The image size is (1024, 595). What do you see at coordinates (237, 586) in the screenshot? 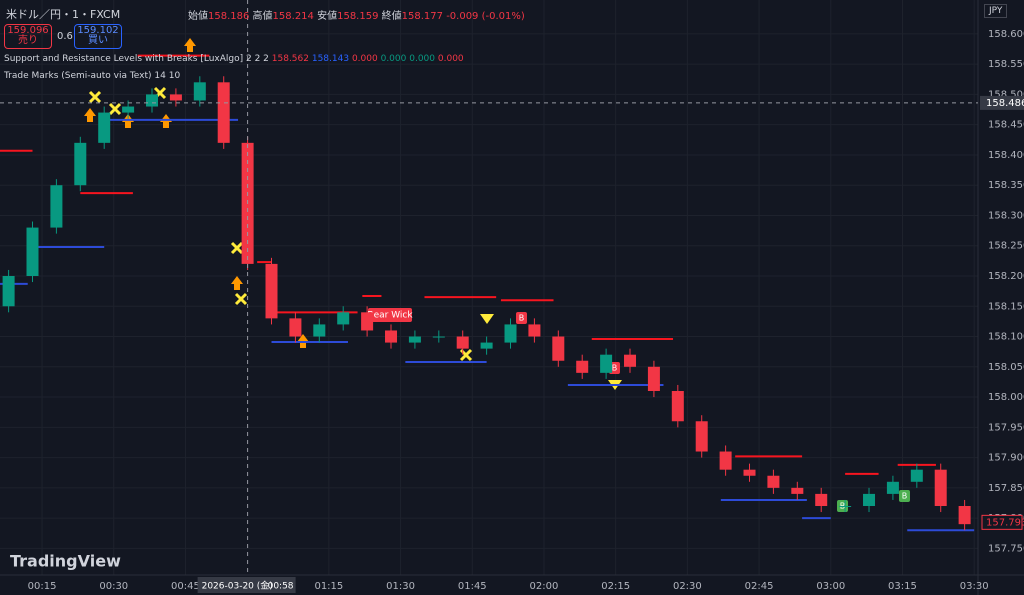
I see `crosshair-date: 2026-03-20 (金)` at bounding box center [237, 586].